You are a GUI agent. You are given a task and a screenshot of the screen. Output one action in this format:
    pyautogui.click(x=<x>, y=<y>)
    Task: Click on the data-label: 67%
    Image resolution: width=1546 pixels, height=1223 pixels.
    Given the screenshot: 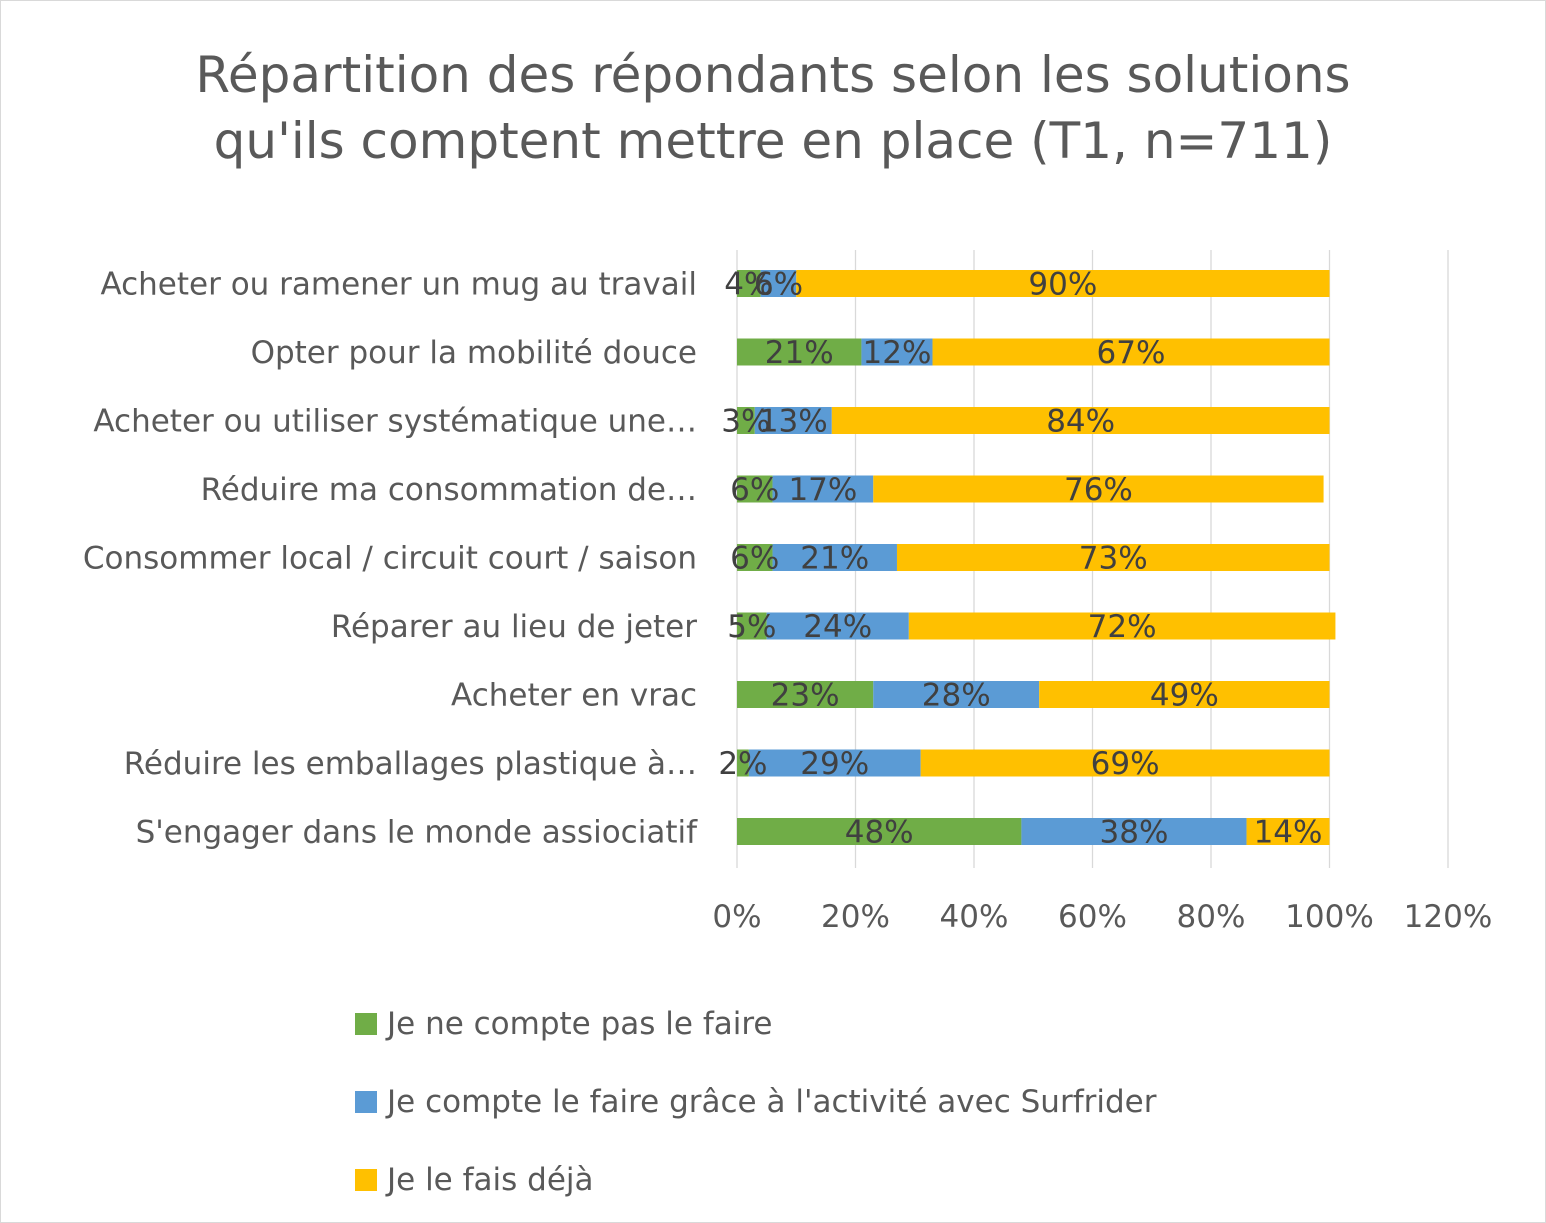 What is the action you would take?
    pyautogui.click(x=1131, y=353)
    